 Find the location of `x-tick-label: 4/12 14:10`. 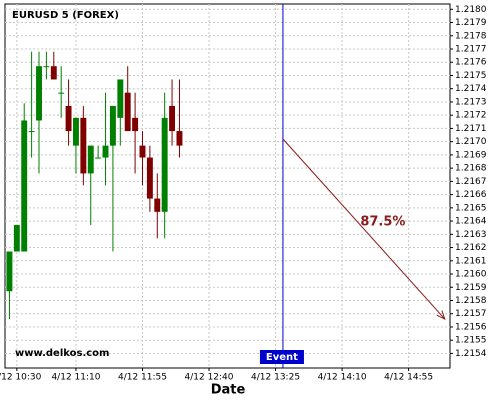

x-tick-label: 4/12 14:10 is located at coordinates (342, 378).